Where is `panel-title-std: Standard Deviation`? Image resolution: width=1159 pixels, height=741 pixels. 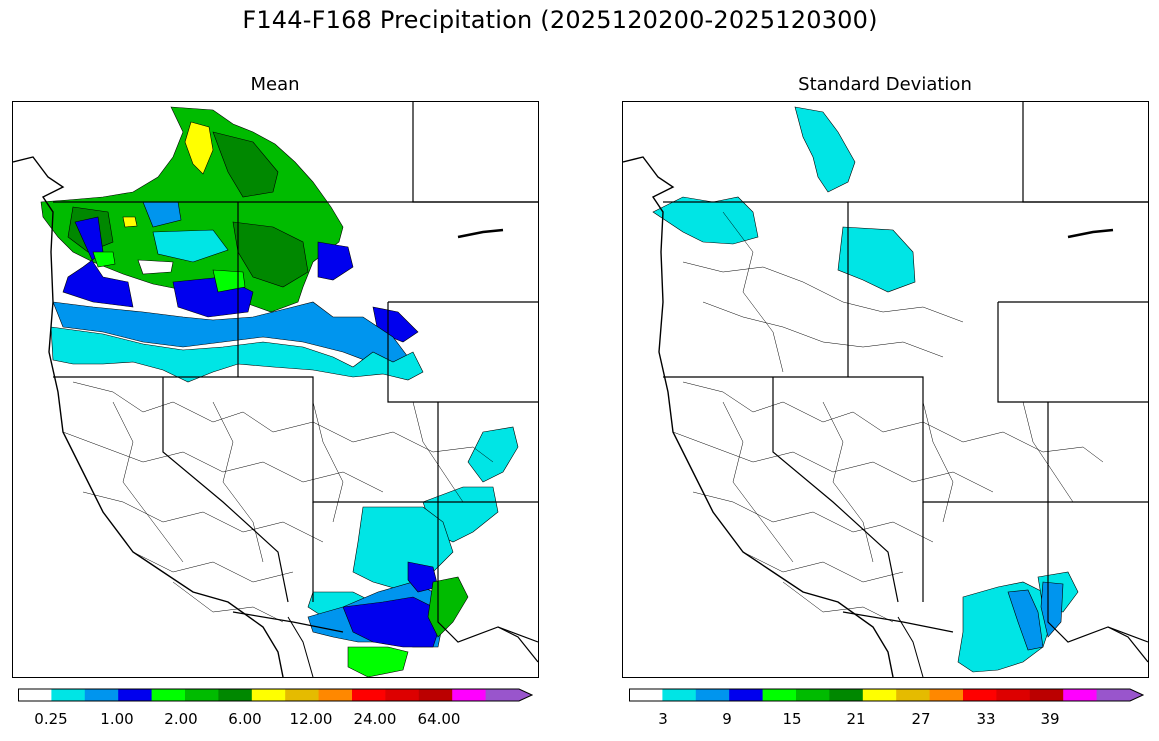
panel-title-std: Standard Deviation is located at coordinates (885, 84).